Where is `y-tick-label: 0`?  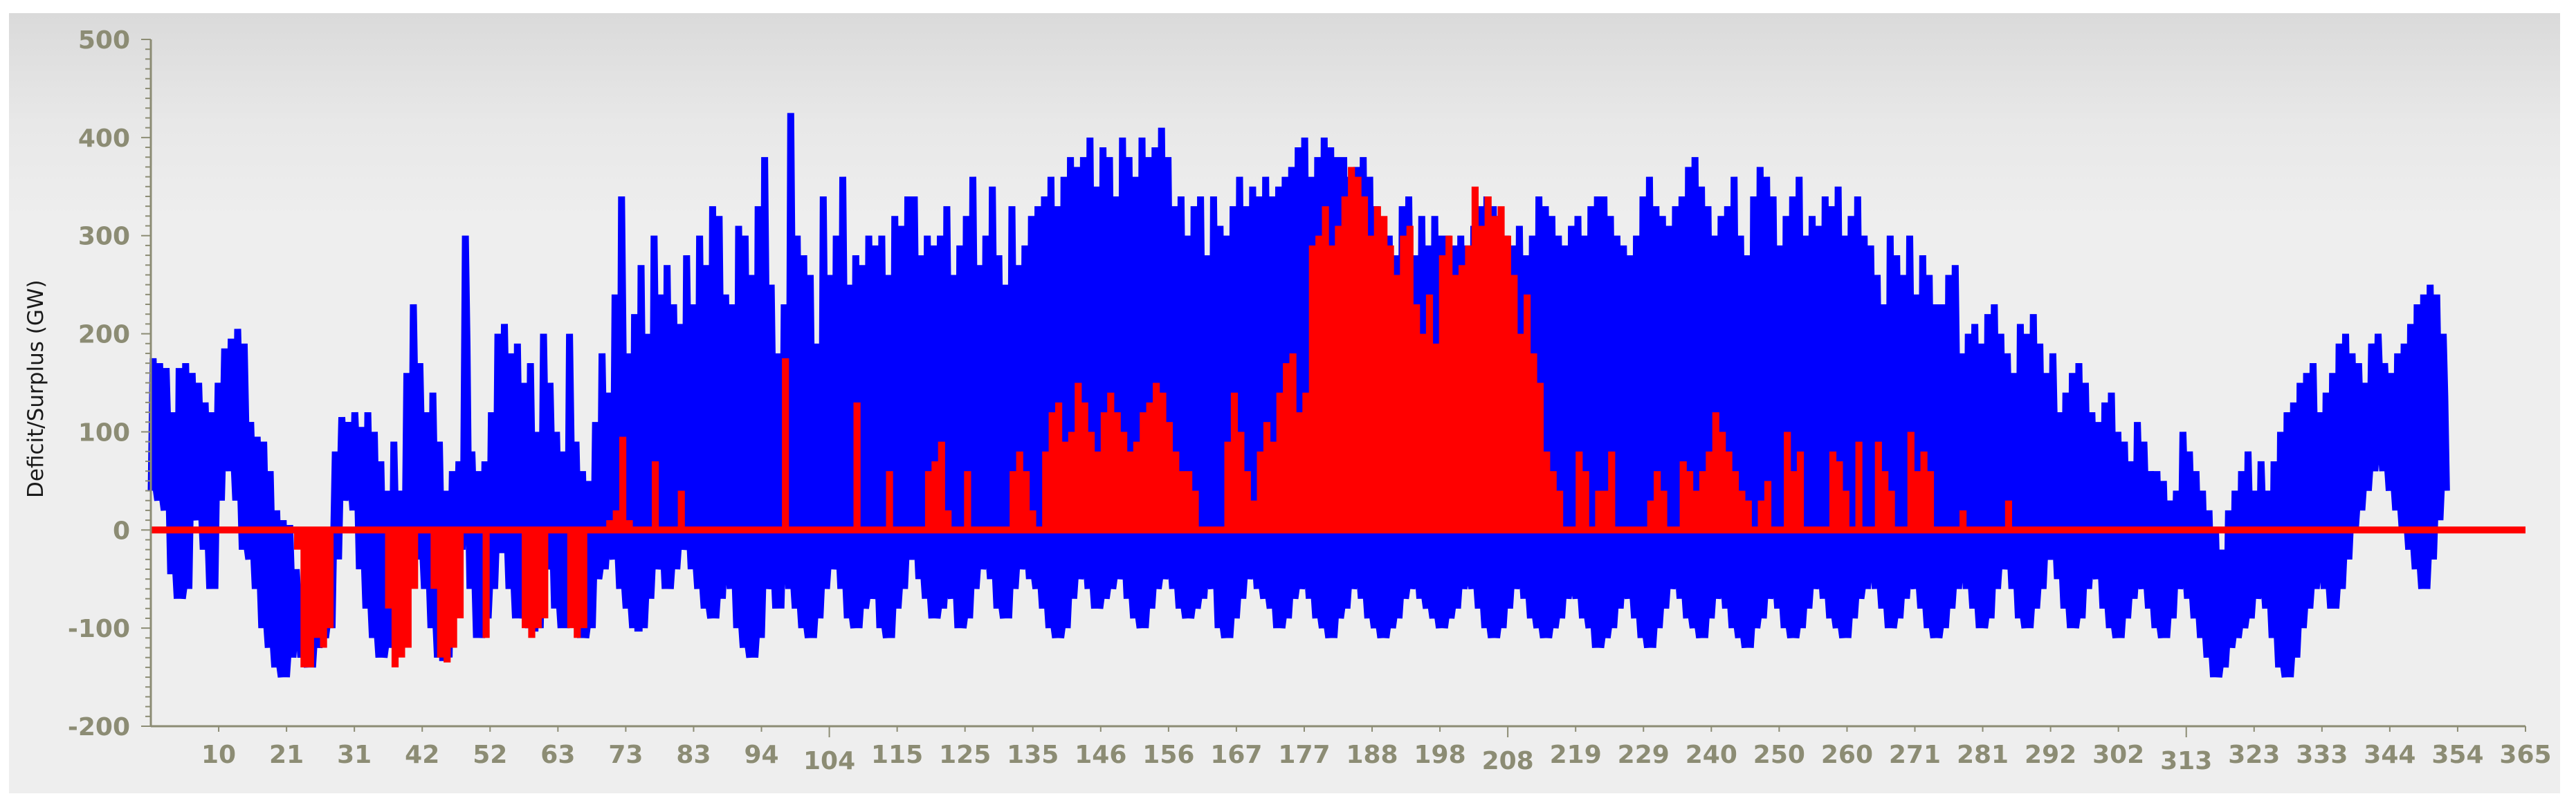
y-tick-label: 0 is located at coordinates (122, 531).